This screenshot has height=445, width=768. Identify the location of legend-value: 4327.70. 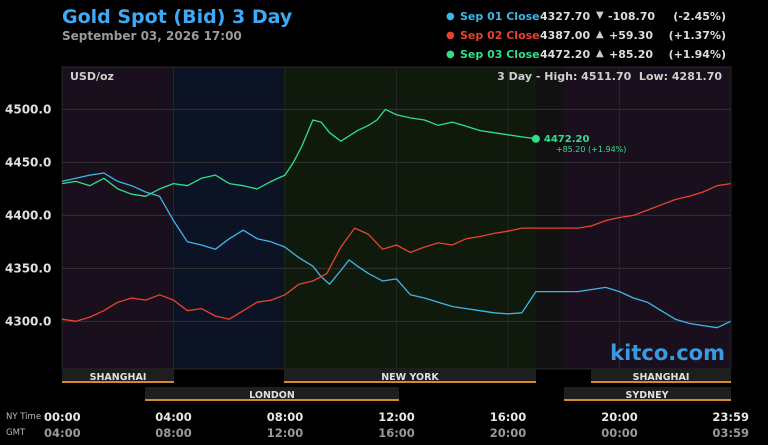
(565, 16).